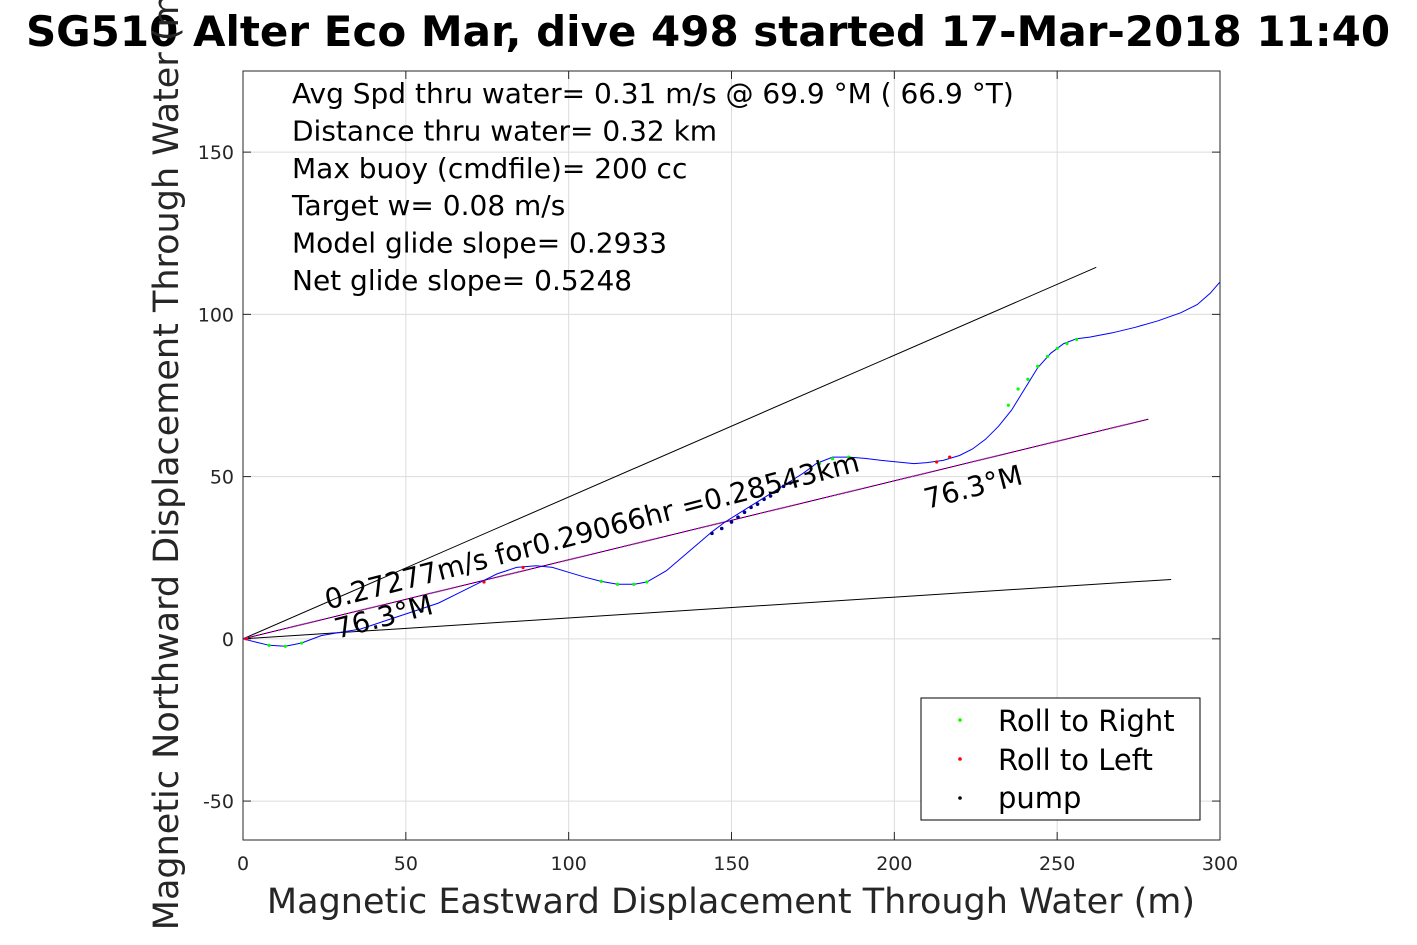 This screenshot has height=945, width=1417. I want to click on legend-marker-roll-left, so click(960, 759).